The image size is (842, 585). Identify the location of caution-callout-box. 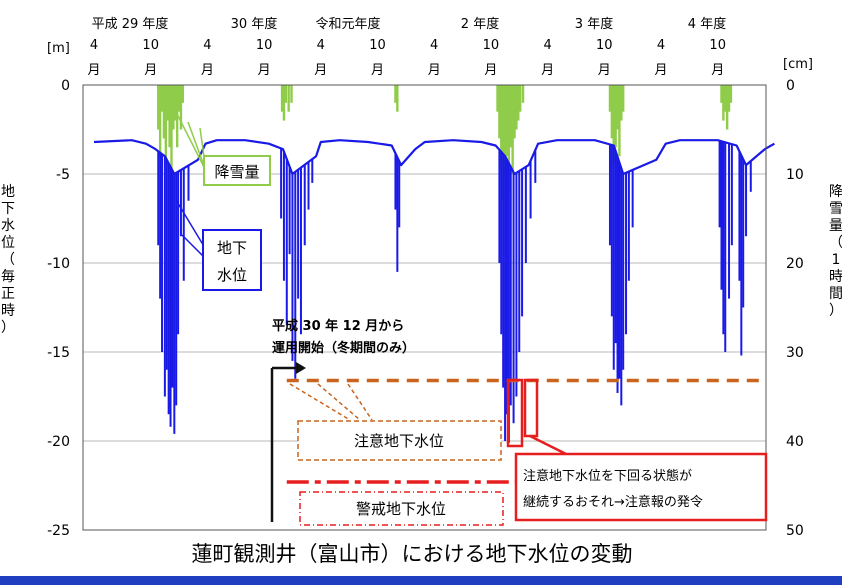
(399, 440).